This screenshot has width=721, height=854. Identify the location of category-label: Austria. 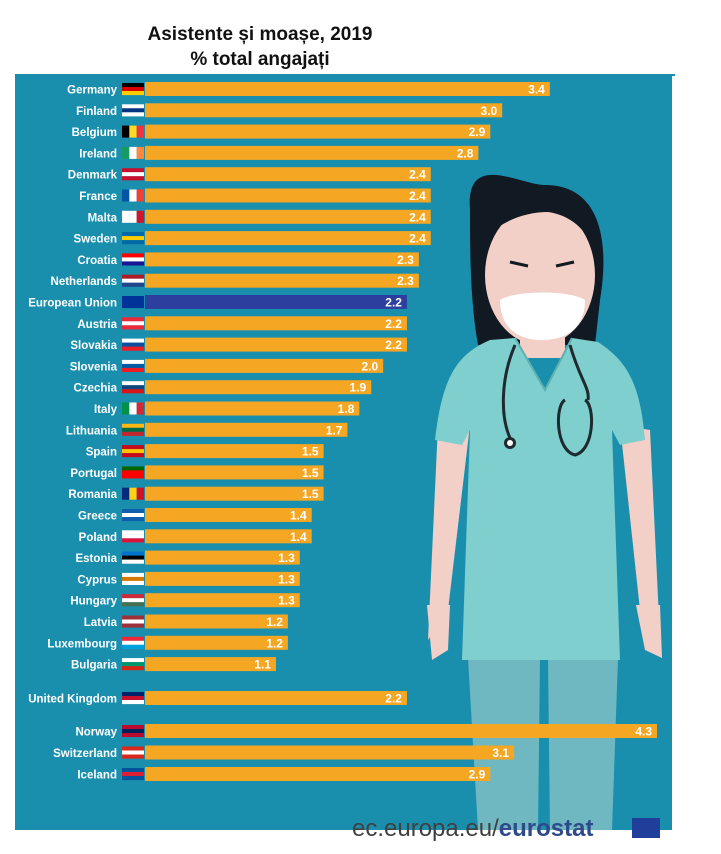
(97, 325).